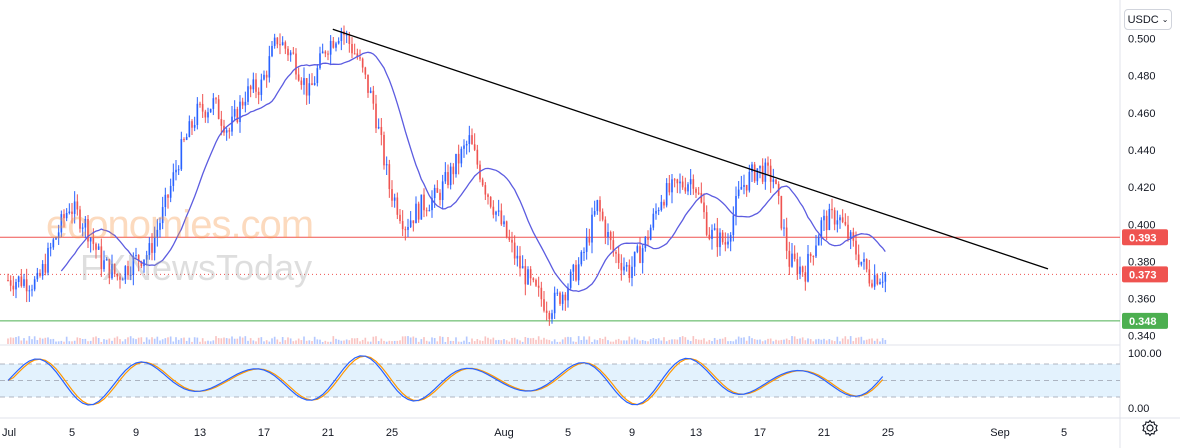 This screenshot has height=448, width=1180. Describe the element at coordinates (392, 433) in the screenshot. I see `x-tick-label: 25` at that location.